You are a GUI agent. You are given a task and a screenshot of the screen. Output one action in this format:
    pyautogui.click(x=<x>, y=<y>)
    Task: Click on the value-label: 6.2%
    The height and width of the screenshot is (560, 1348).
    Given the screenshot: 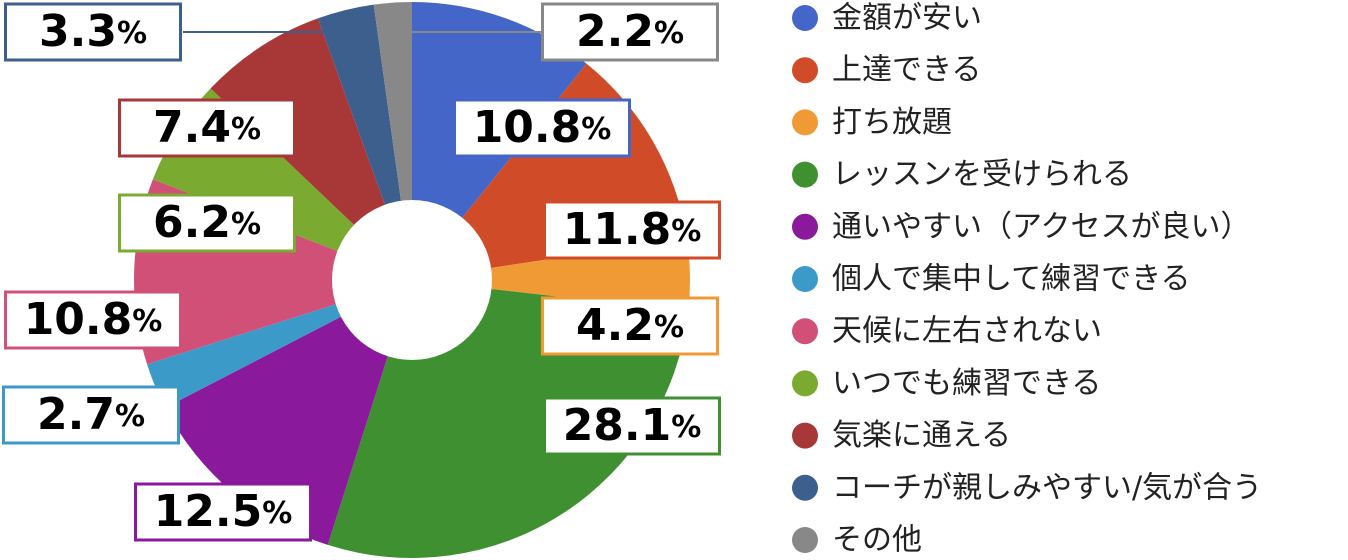 What is the action you would take?
    pyautogui.click(x=207, y=222)
    